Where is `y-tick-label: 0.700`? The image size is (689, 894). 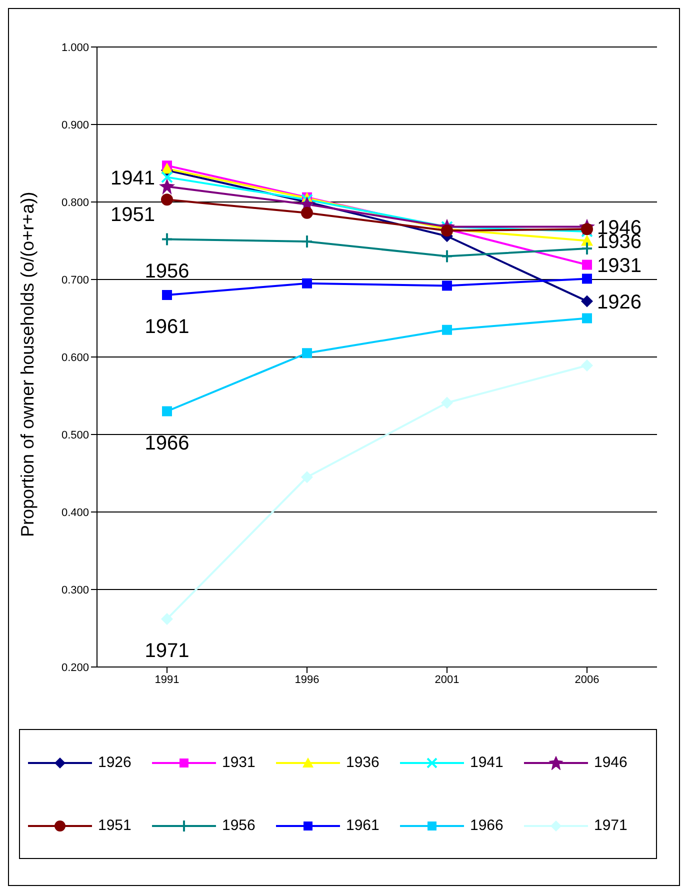 y-tick-label: 0.700 is located at coordinates (75, 280).